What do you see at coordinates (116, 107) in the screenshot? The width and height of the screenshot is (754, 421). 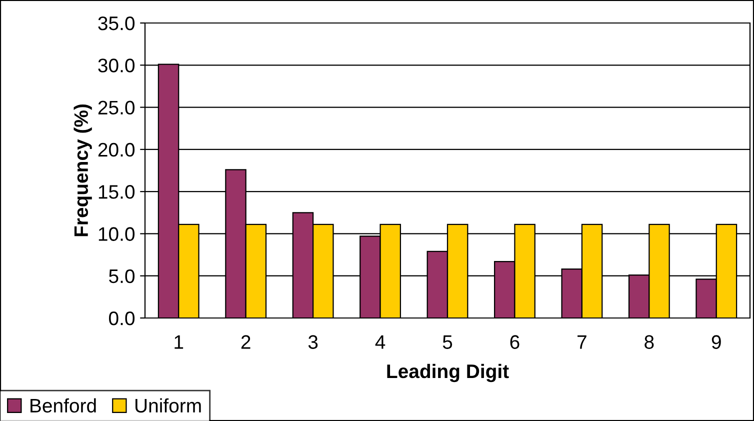 I see `y-tick-label: 25.0` at bounding box center [116, 107].